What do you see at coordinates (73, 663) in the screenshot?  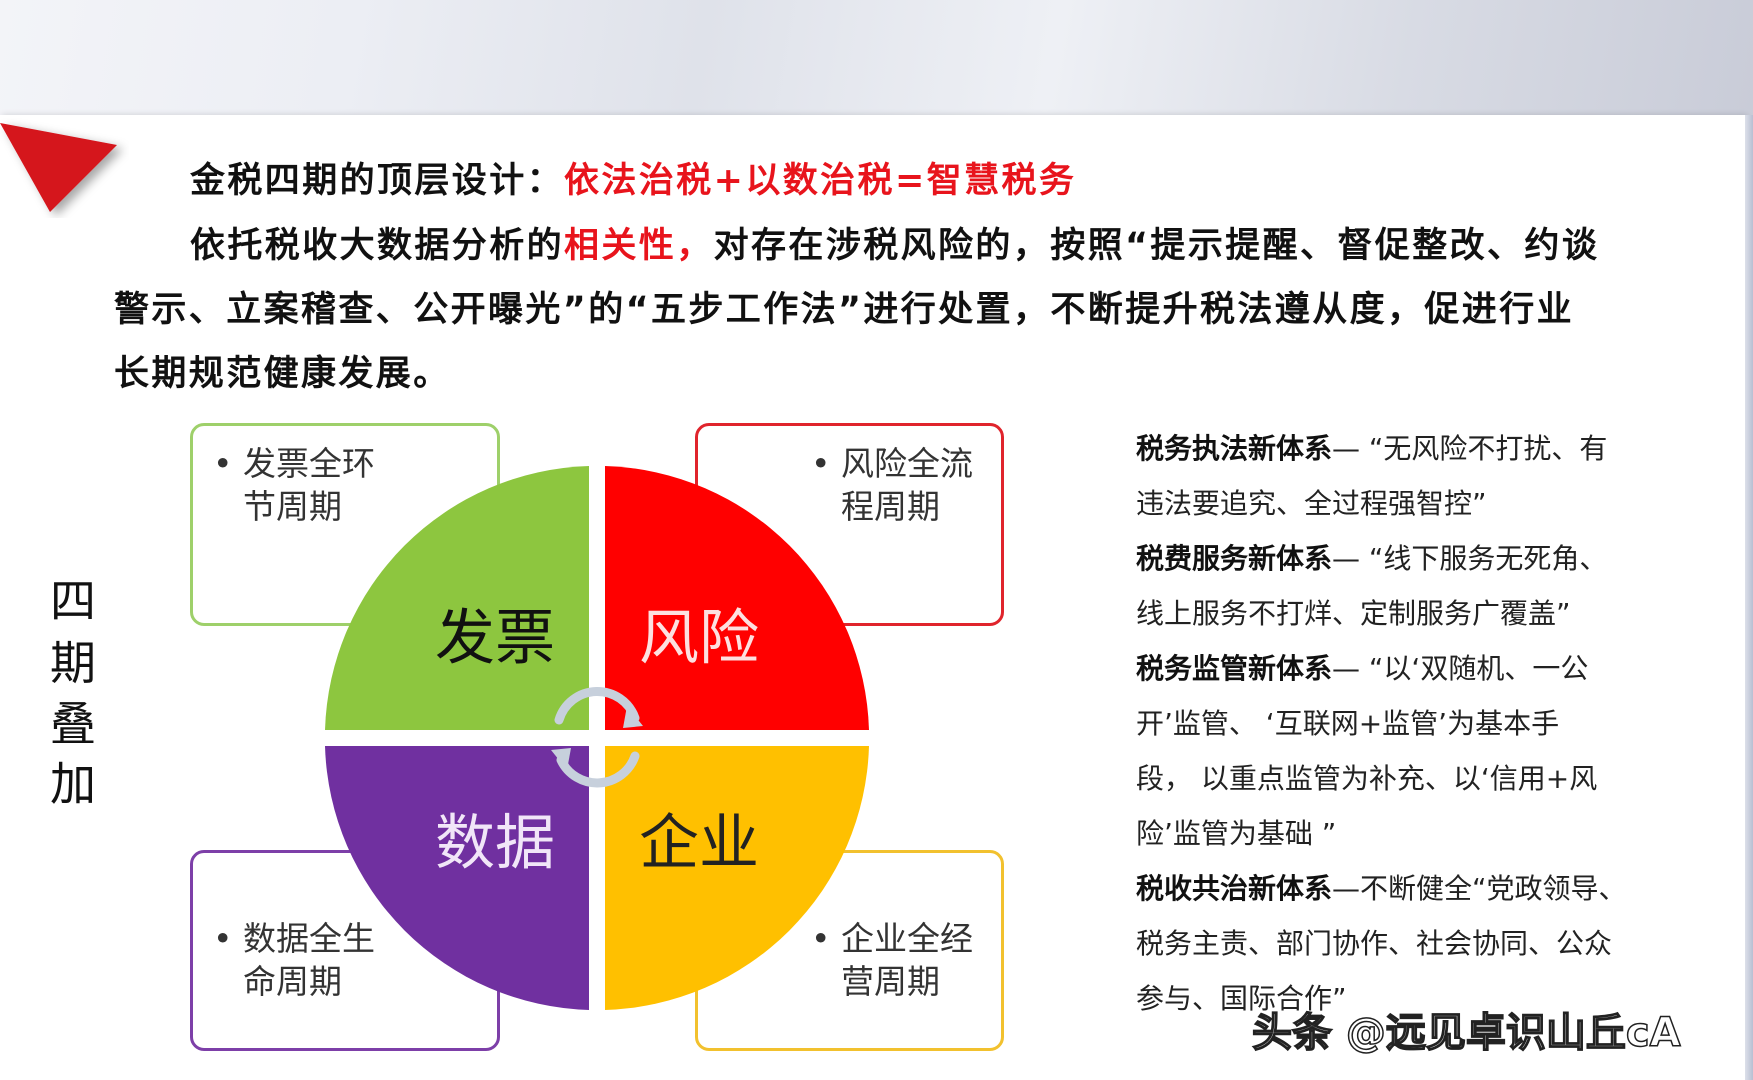 I see `vertical-label-char: 期` at bounding box center [73, 663].